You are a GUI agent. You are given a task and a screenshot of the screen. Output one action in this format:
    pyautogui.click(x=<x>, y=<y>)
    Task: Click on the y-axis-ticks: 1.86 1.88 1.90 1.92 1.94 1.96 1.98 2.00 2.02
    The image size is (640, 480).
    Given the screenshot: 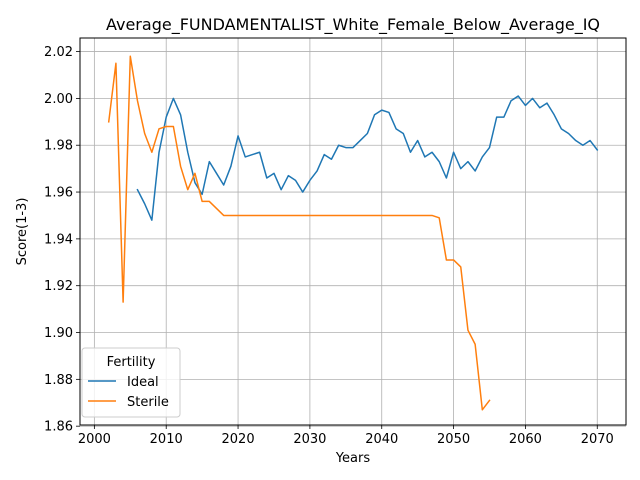 What is the action you would take?
    pyautogui.click(x=62, y=240)
    